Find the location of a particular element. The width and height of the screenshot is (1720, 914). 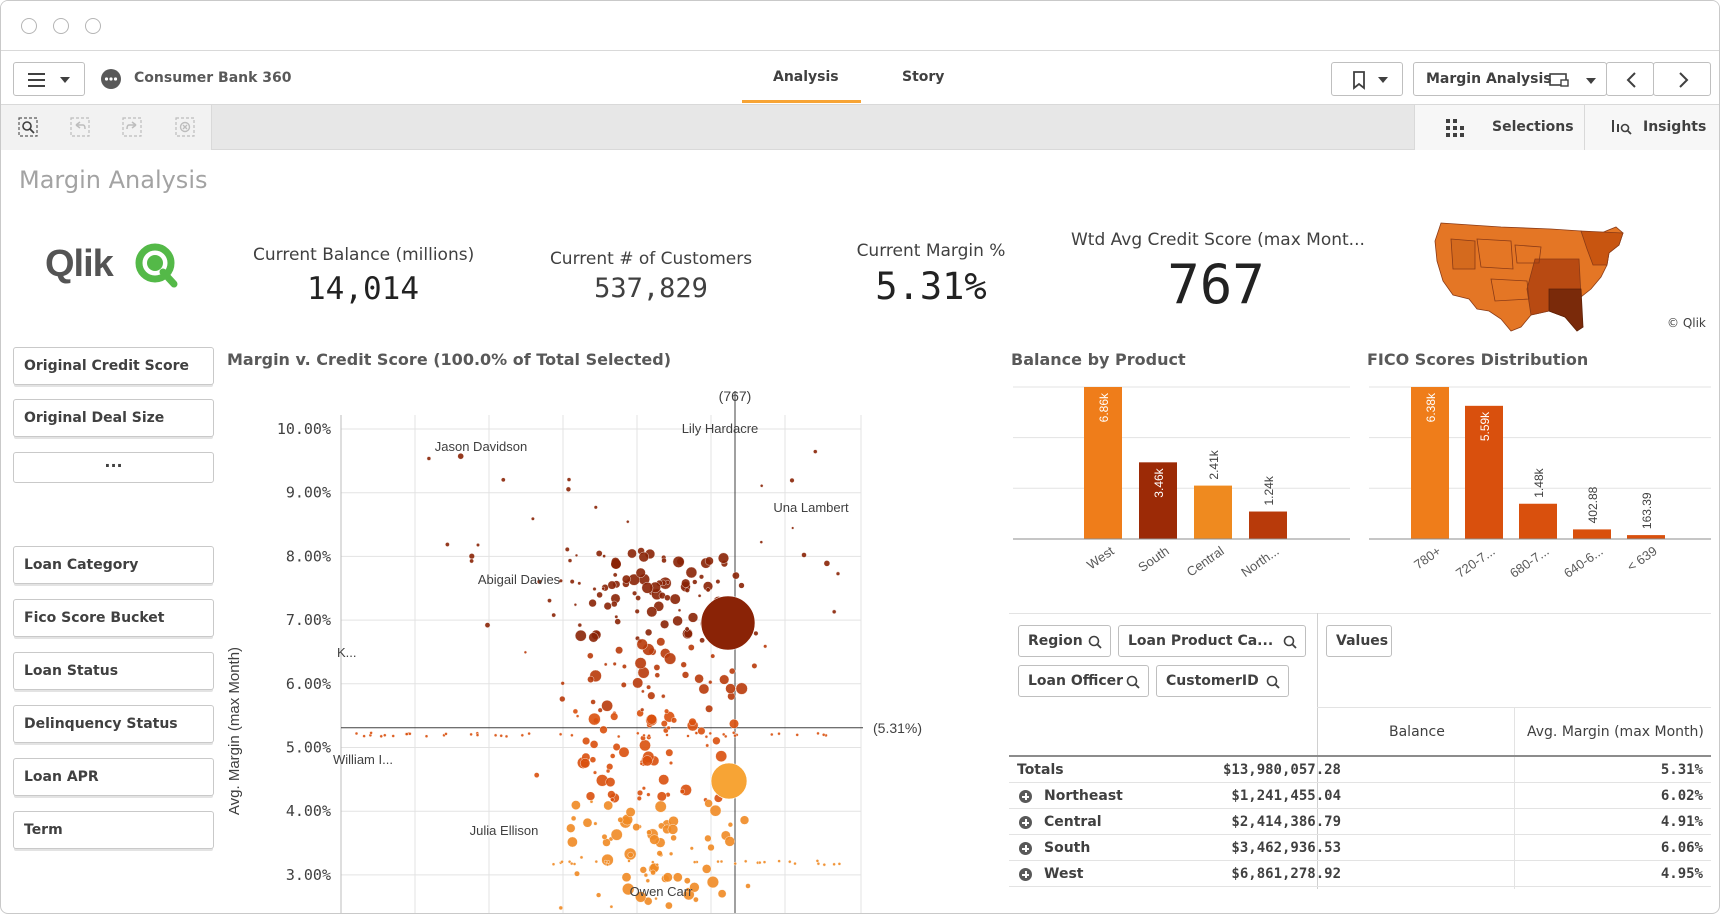

filter-original-deal-size: Original Deal Size is located at coordinates (113, 418).